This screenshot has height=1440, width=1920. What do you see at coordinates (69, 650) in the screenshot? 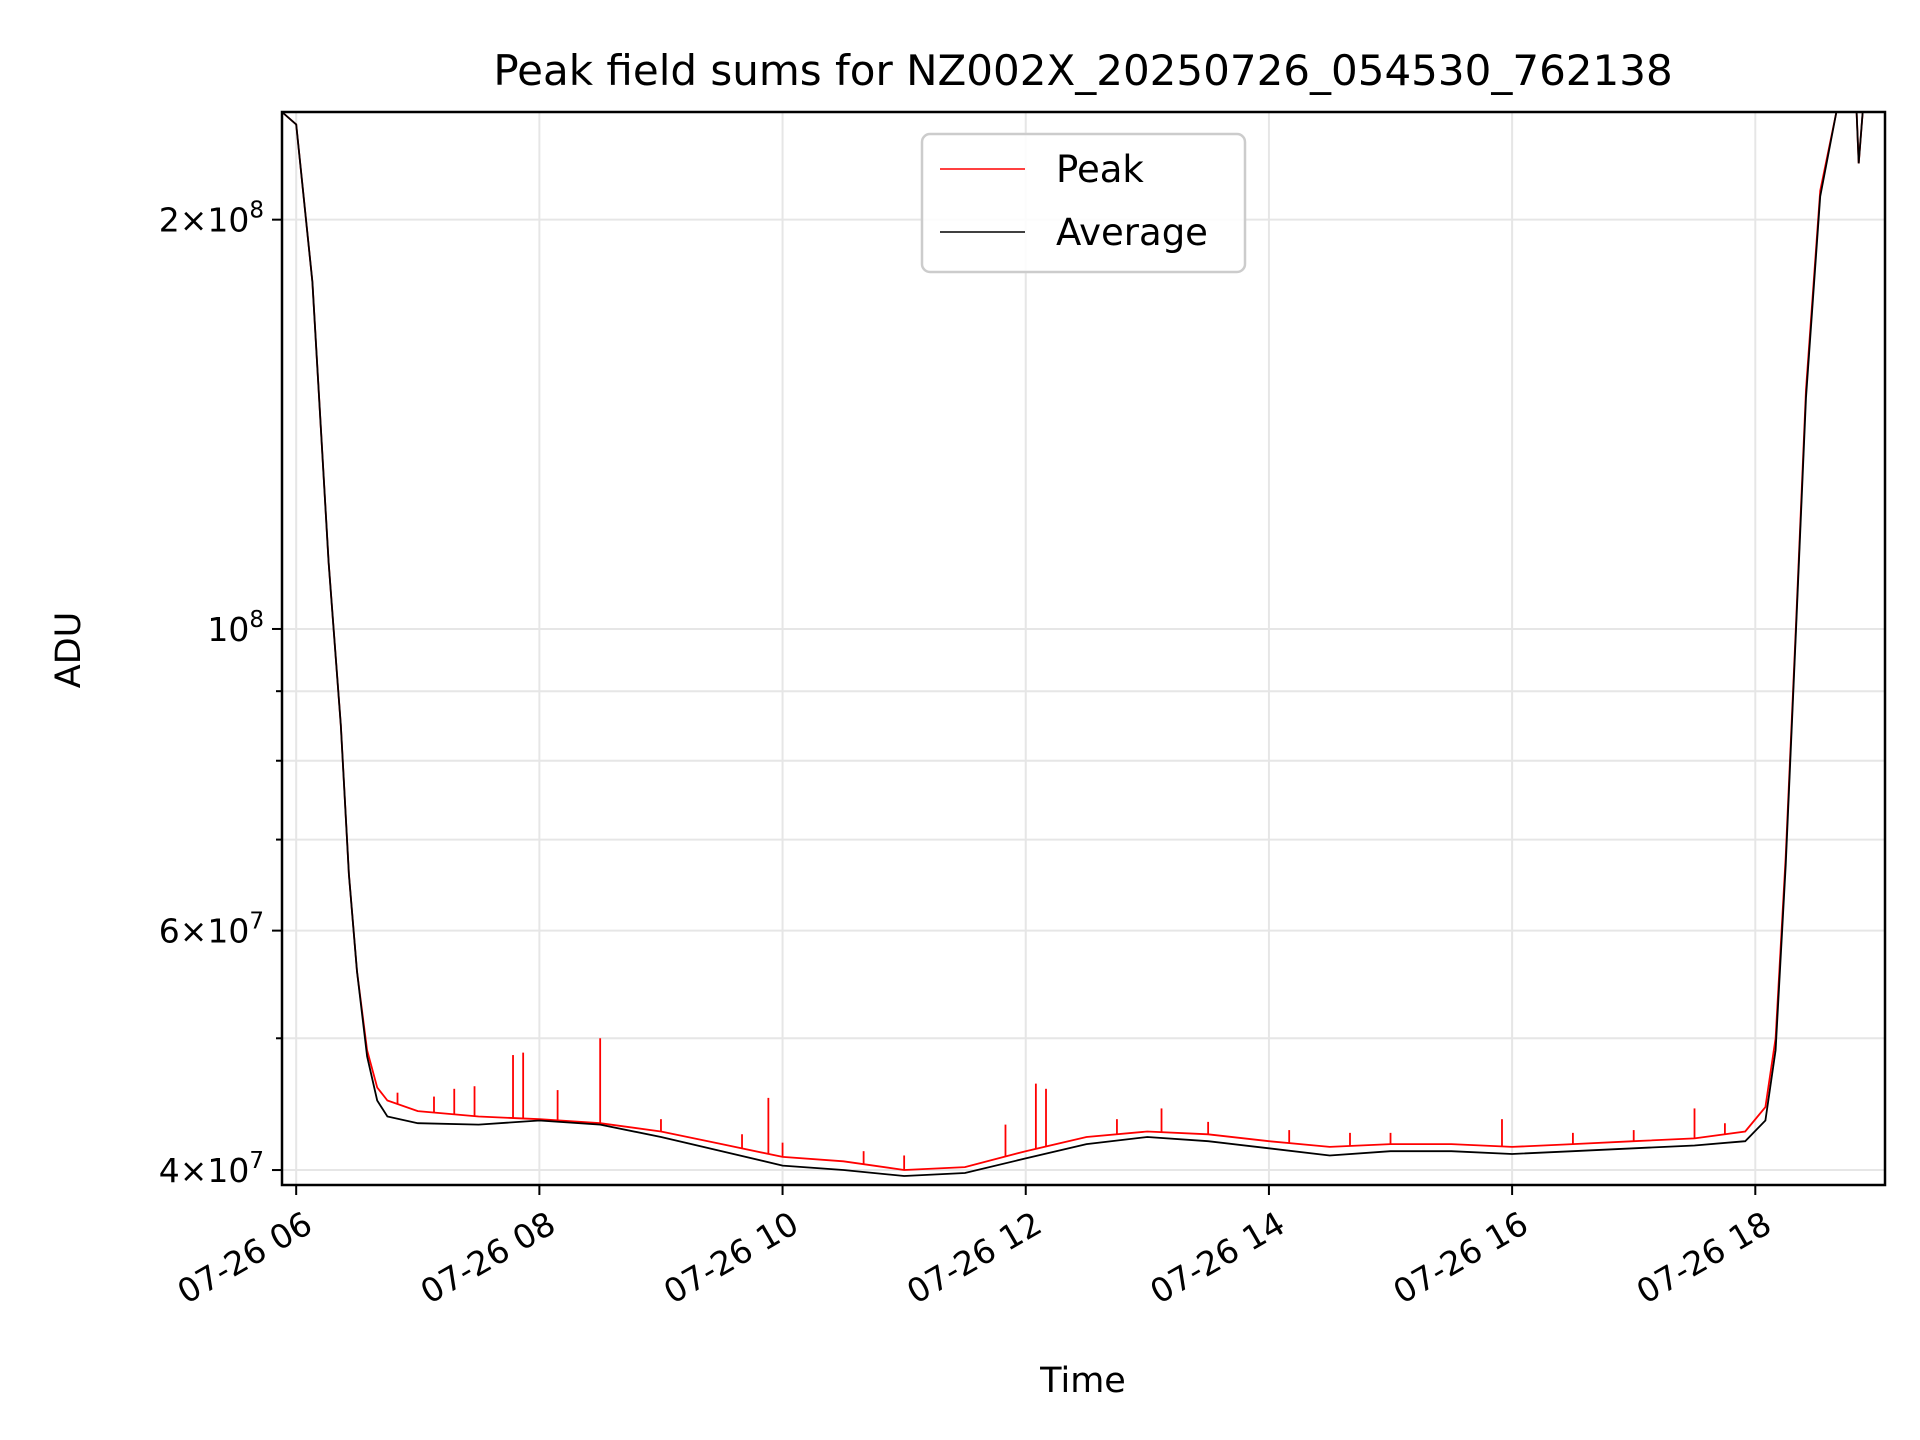
I see `y-axis-label: ADU` at bounding box center [69, 650].